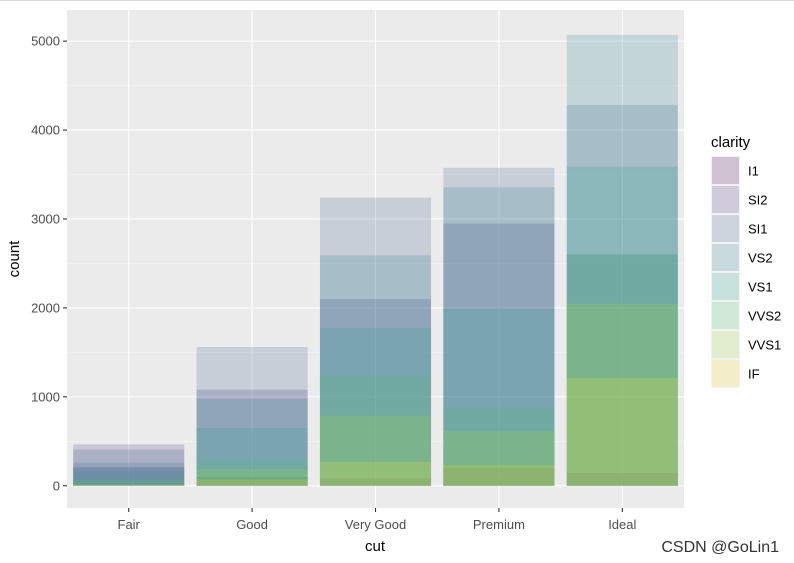  What do you see at coordinates (760, 258) in the screenshot?
I see `legend-label-vs2: VS2` at bounding box center [760, 258].